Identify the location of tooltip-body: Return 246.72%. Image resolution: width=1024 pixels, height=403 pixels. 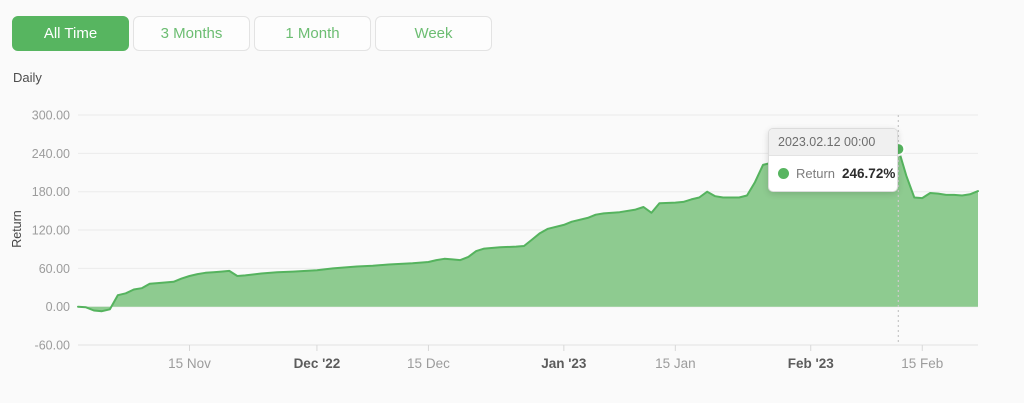
(833, 173).